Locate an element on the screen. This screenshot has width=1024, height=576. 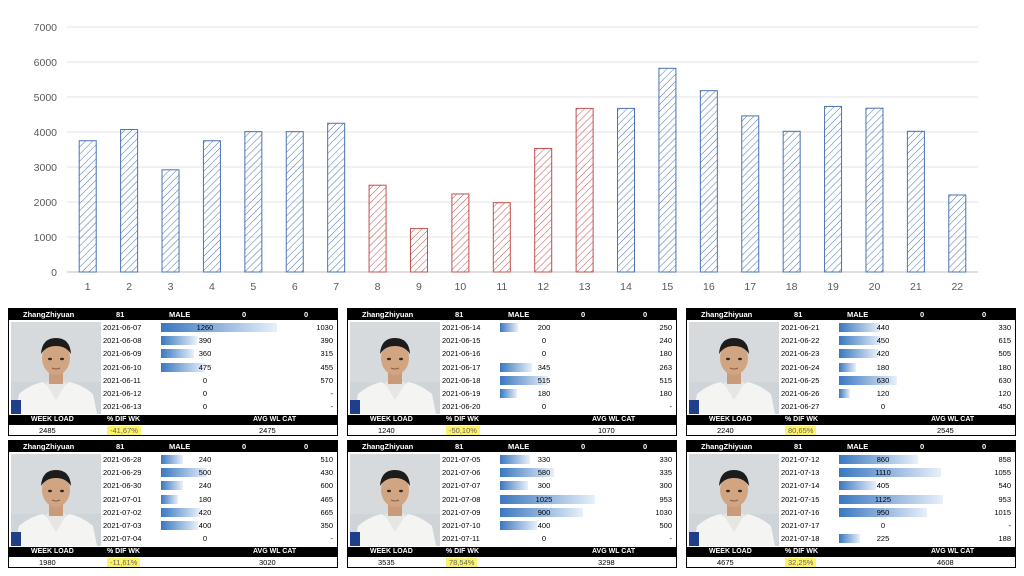
row-avg-value: 1030 is located at coordinates (324, 327).